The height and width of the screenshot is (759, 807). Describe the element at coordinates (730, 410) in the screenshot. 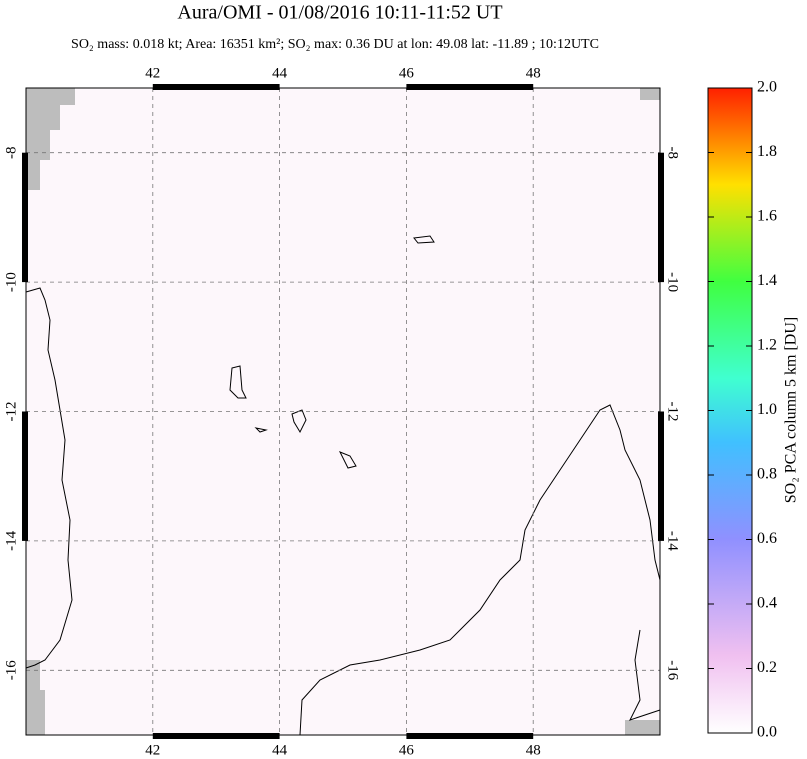

I see `colorbar` at that location.